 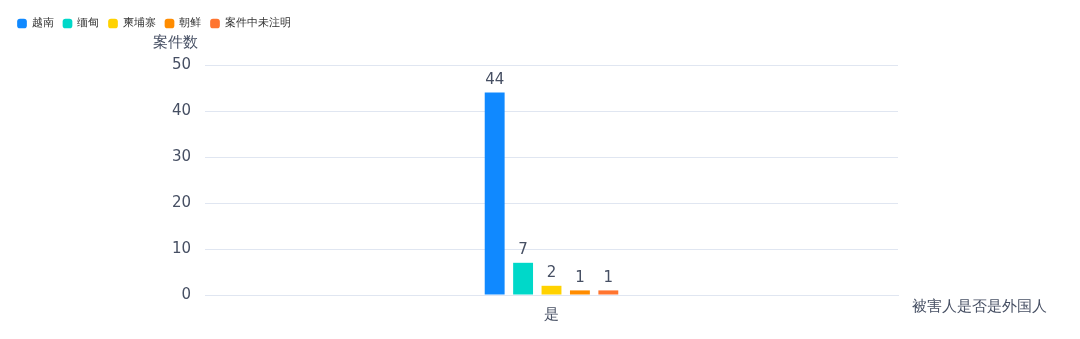 What do you see at coordinates (979, 305) in the screenshot?
I see `x-axis-title: 被害人是否是外国人` at bounding box center [979, 305].